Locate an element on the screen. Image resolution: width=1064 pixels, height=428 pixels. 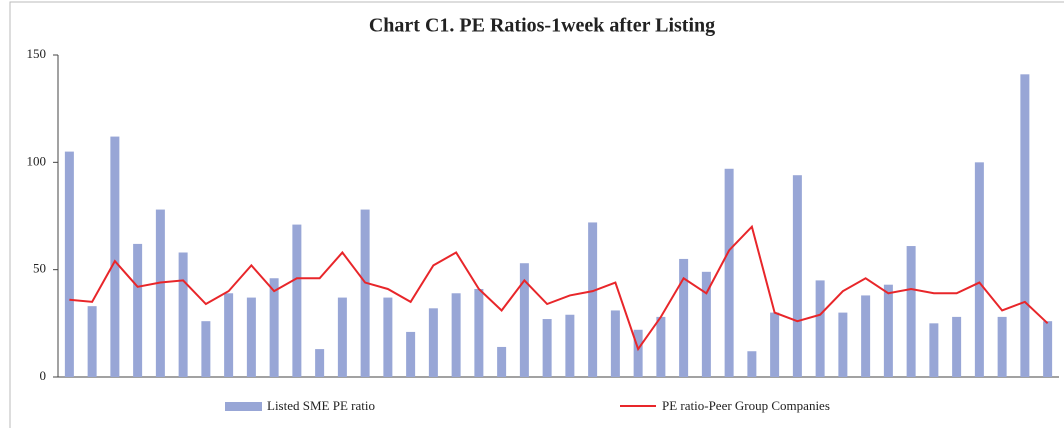
chart-title: Chart C1. PE Ratios-1week after Listing is located at coordinates (542, 26).